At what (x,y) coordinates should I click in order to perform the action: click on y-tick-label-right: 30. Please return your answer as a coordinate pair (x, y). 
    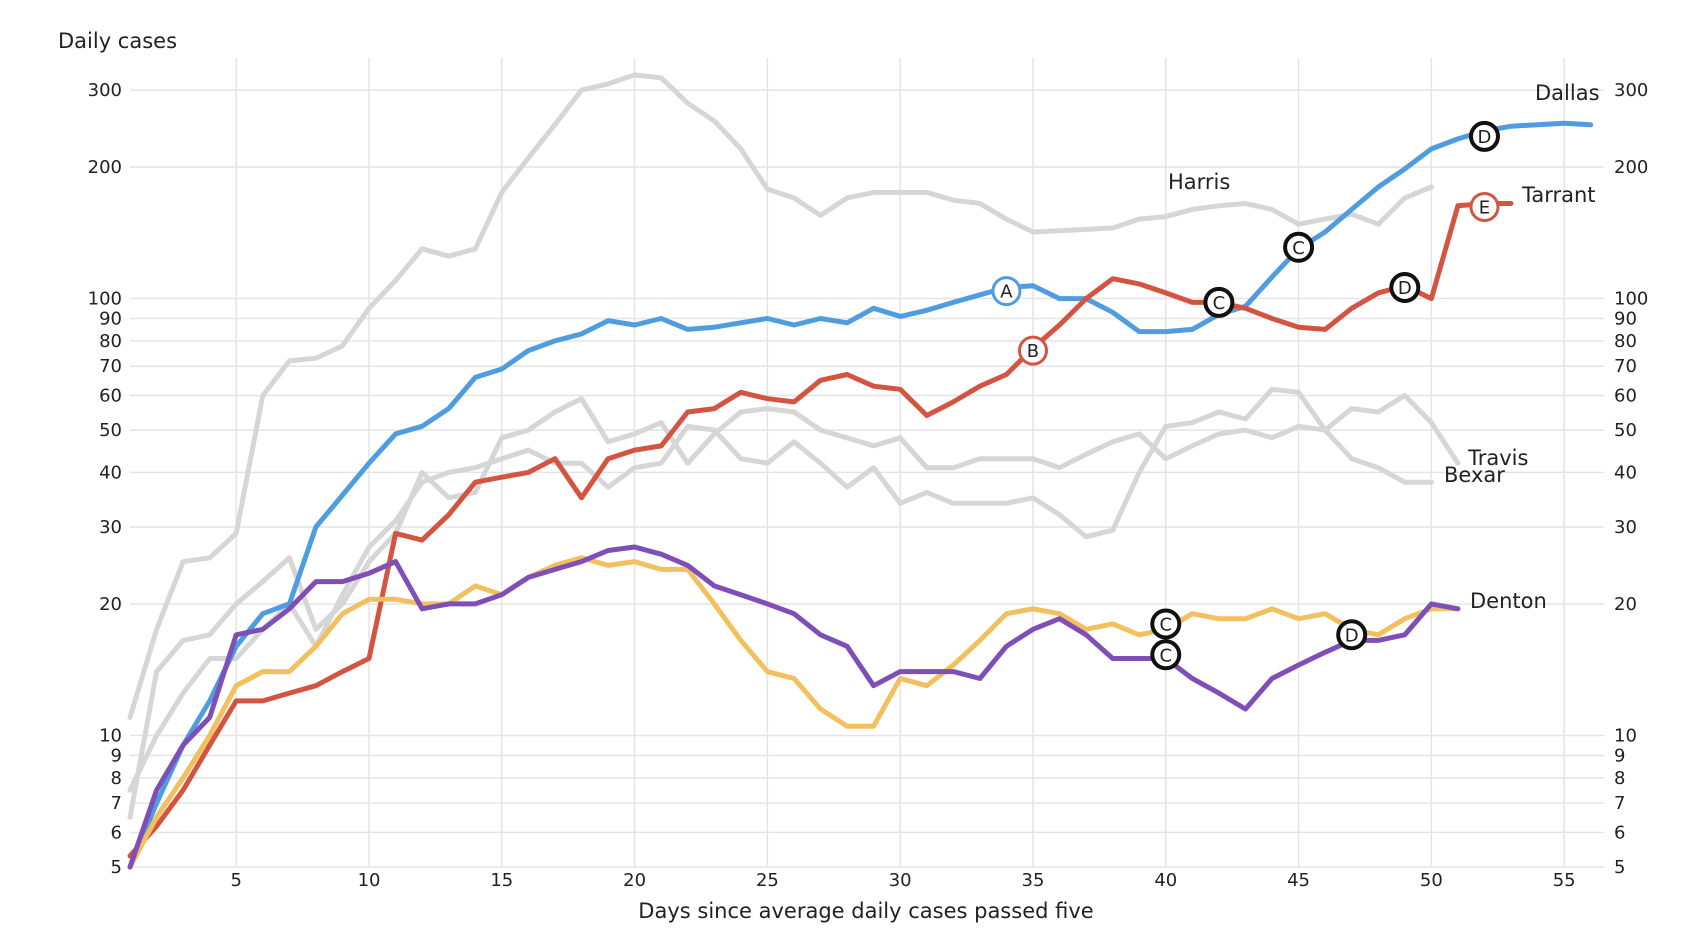
    Looking at the image, I should click on (1625, 527).